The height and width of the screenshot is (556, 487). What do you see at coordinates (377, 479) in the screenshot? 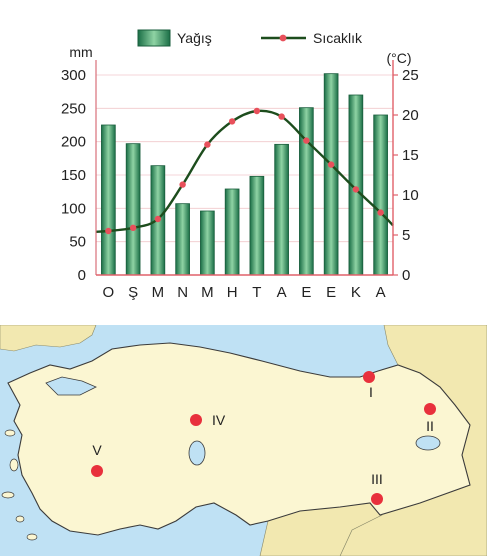
I see `map-marker-label: III` at bounding box center [377, 479].